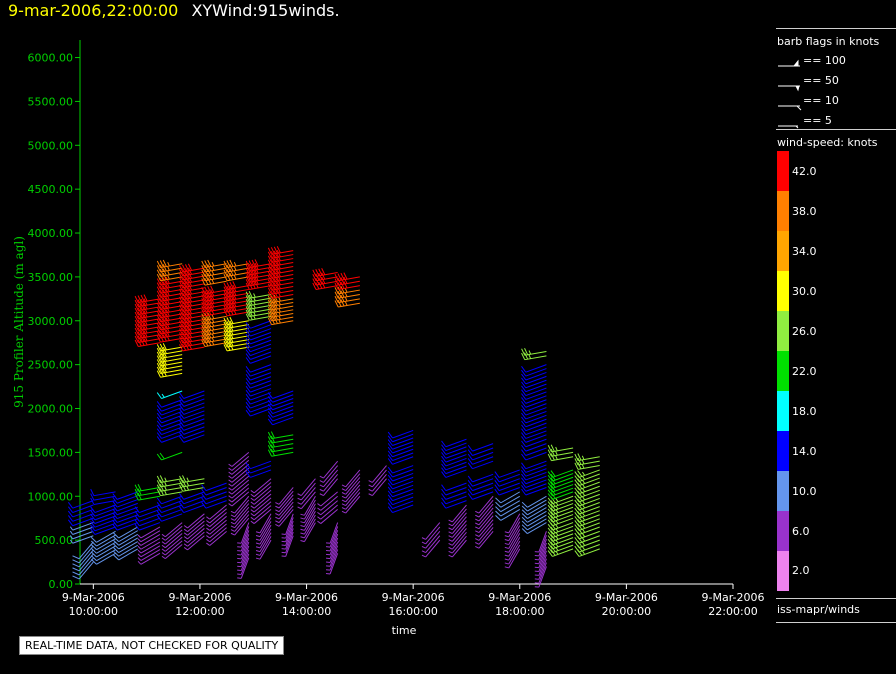  I want to click on barb-legend-10: == 10, so click(821, 100).